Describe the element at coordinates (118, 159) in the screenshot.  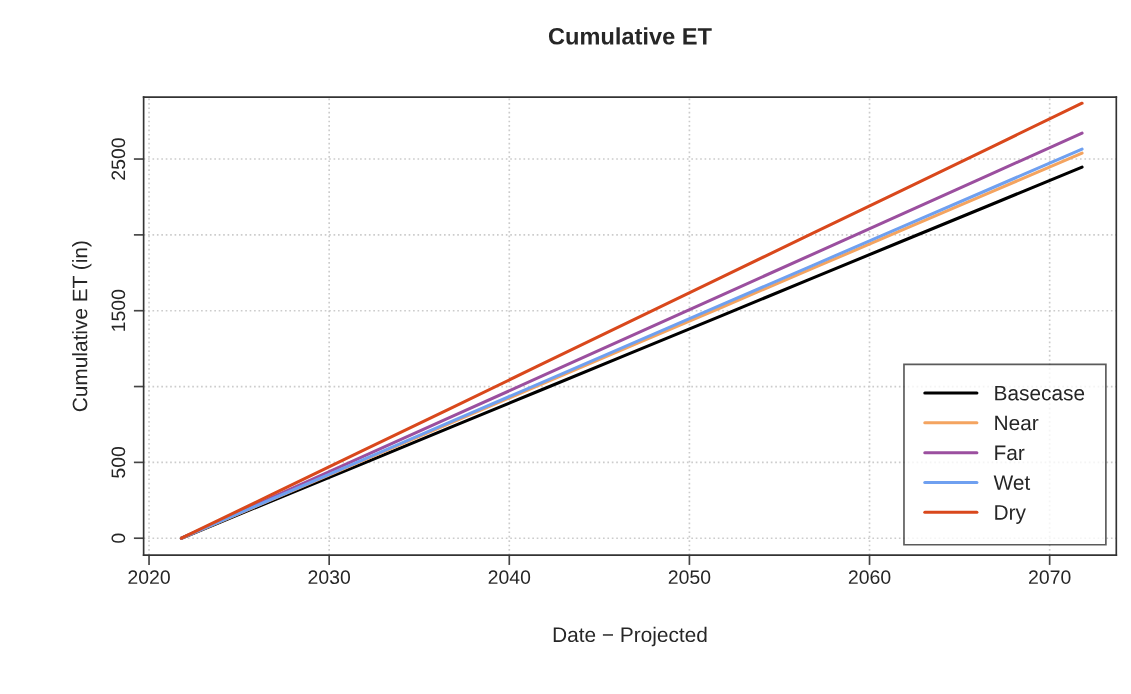
I see `y-tick-label: 2500` at that location.